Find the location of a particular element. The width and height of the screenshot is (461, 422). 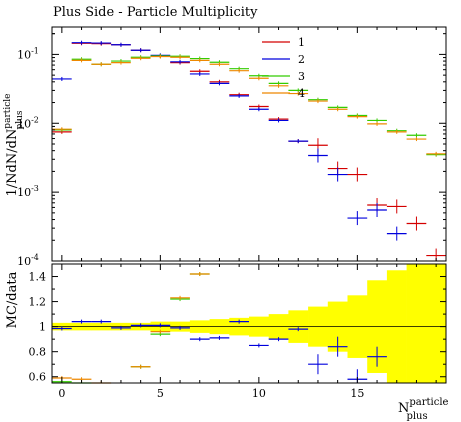

y-axis-label-main: 1/NdN/dNparticle plus is located at coordinates (14, 145).